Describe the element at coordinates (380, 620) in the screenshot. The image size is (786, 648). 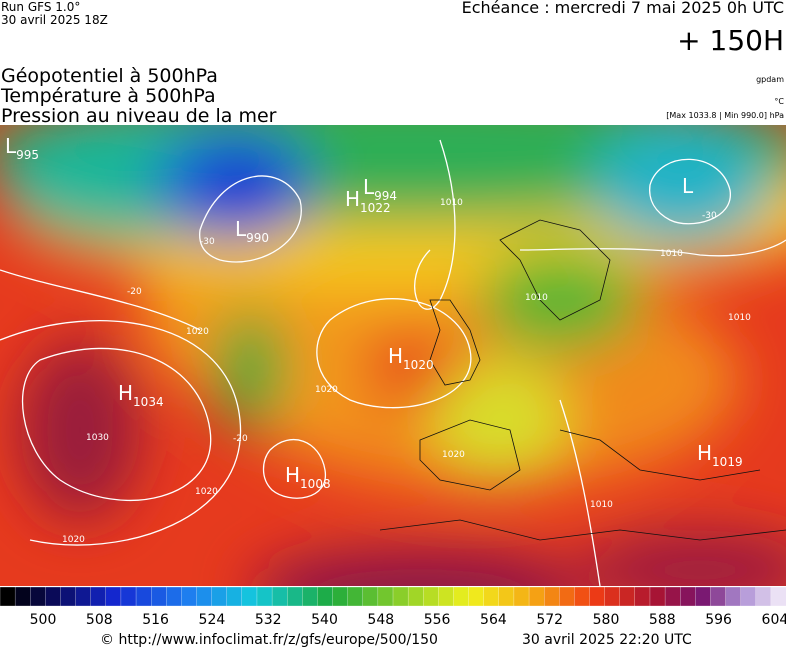
I see `colorbar-label: 548` at that location.